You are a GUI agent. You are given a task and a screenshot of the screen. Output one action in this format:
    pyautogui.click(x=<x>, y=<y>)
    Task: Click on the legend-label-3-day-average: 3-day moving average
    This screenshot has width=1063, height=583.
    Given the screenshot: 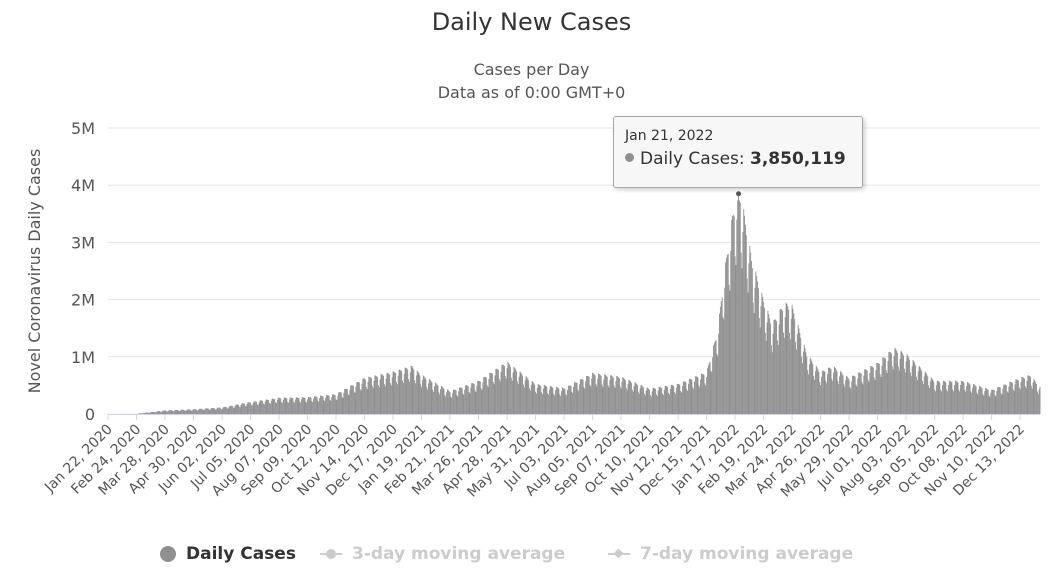 What is the action you would take?
    pyautogui.click(x=459, y=554)
    